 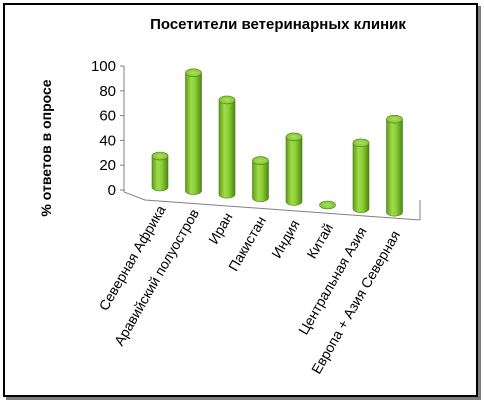 What do you see at coordinates (107, 165) in the screenshot?
I see `y-tick-label: 20` at bounding box center [107, 165].